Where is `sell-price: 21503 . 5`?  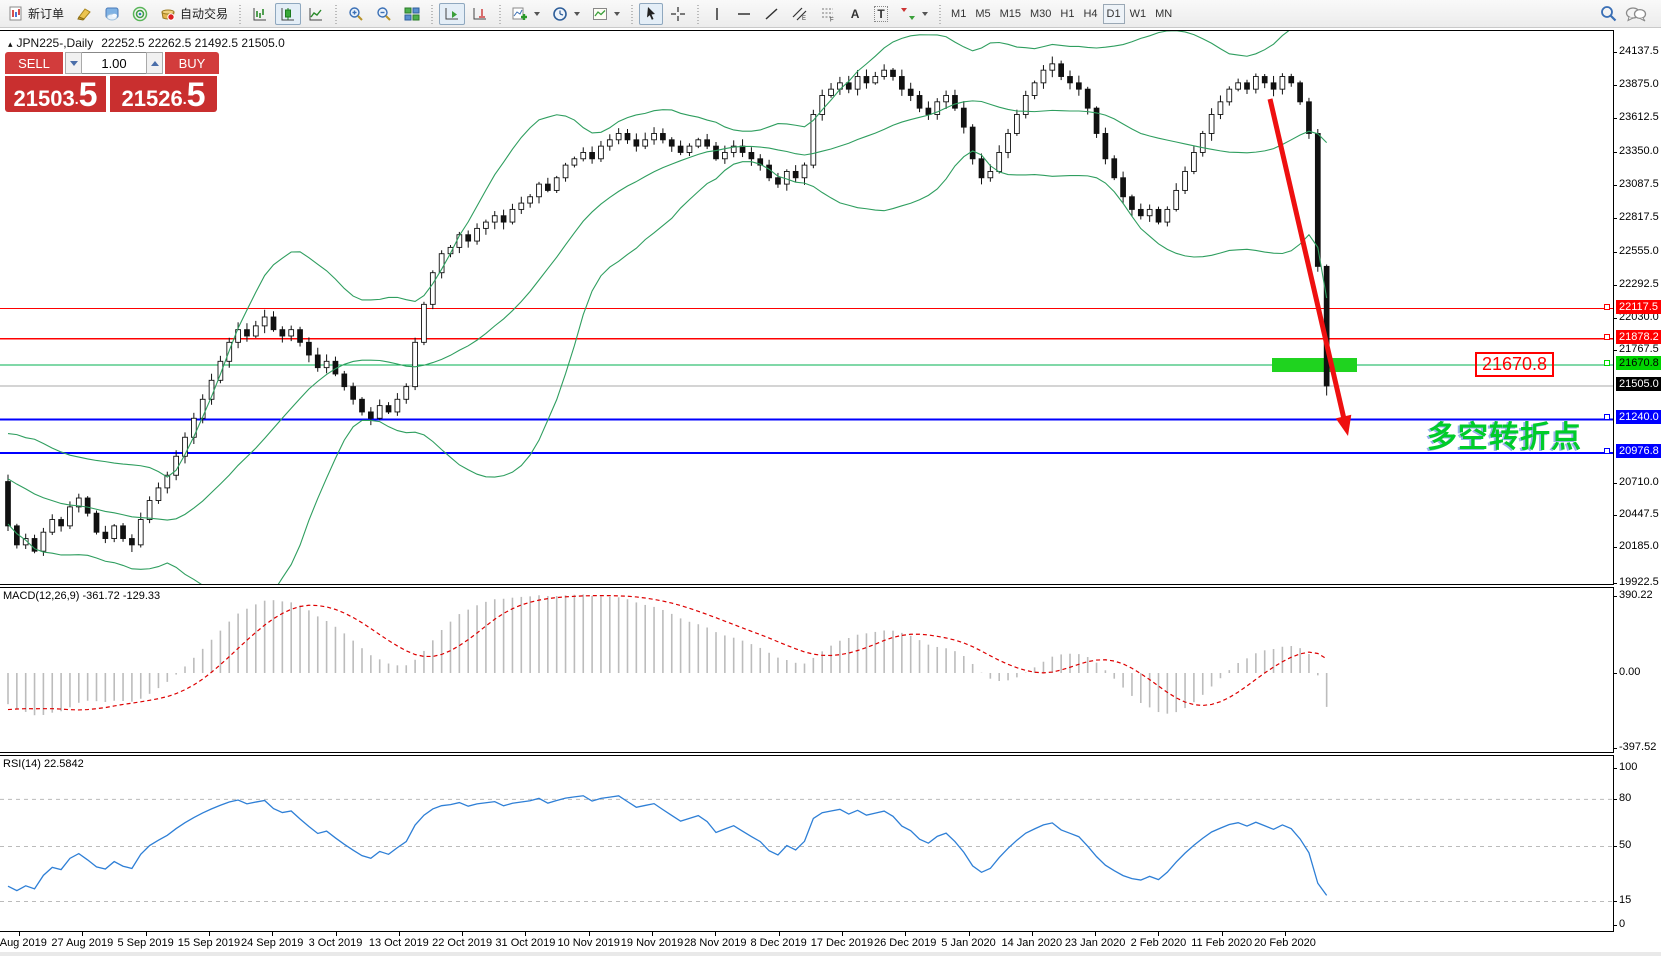 sell-price: 21503 . 5 is located at coordinates (55, 94).